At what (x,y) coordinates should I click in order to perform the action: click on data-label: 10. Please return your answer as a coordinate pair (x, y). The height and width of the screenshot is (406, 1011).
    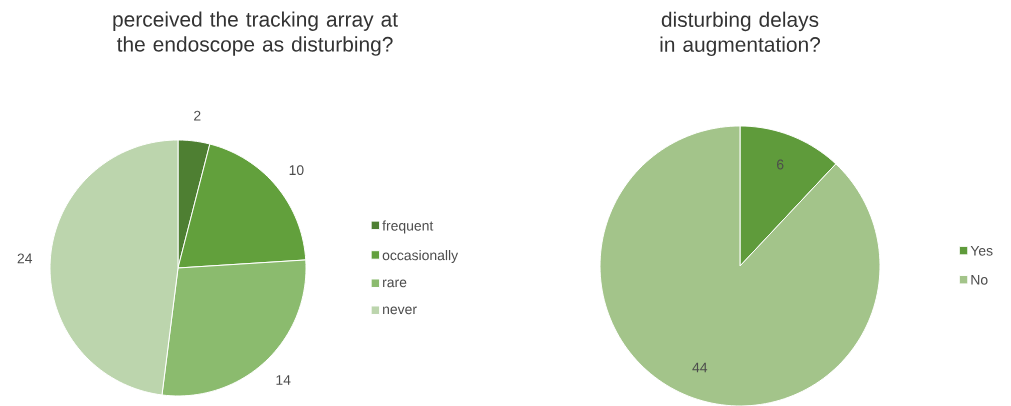
    Looking at the image, I should click on (296, 169).